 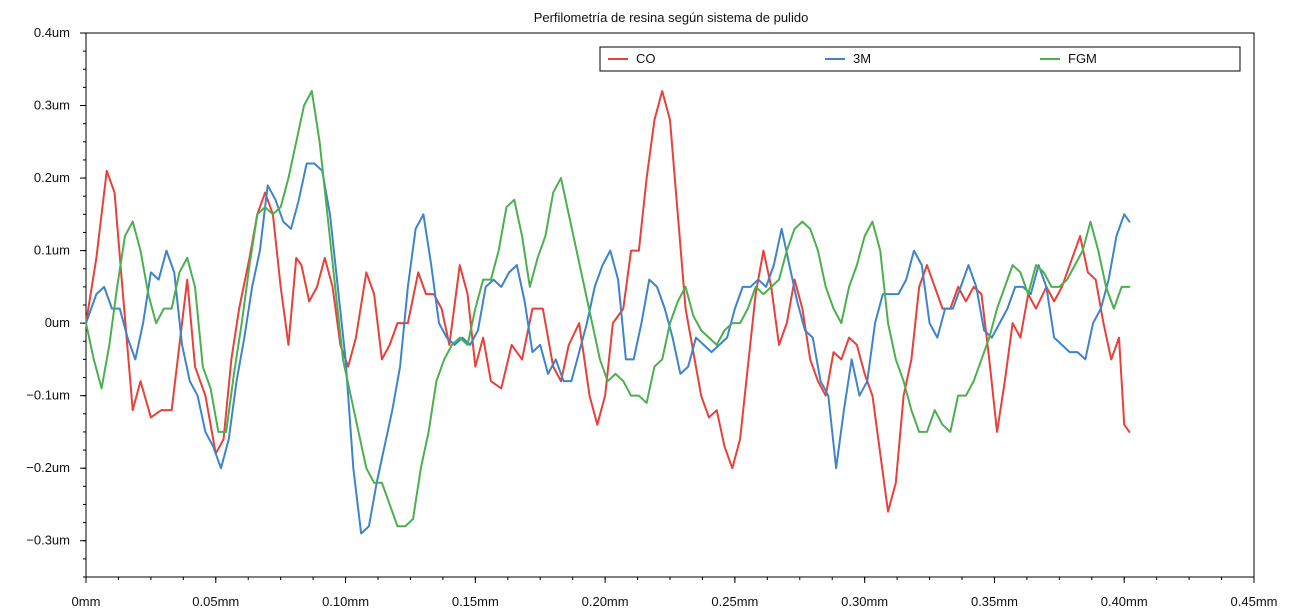 I want to click on legend-label-co: CO, so click(x=646, y=58).